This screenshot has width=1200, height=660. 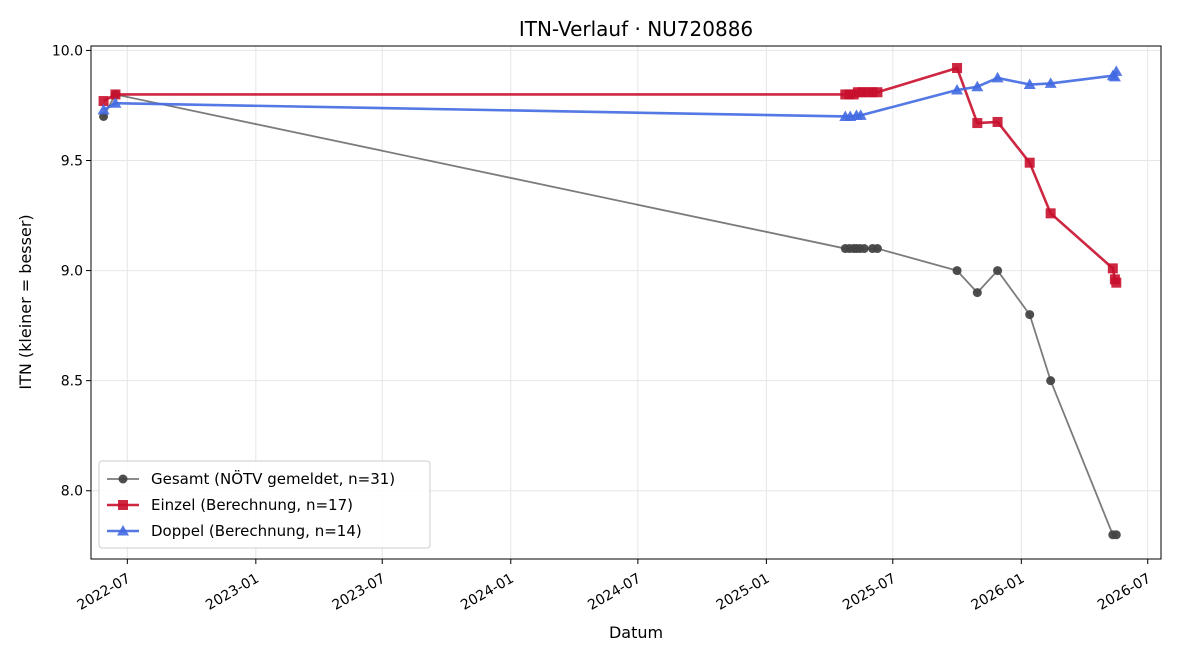 What do you see at coordinates (869, 592) in the screenshot?
I see `x-tick-label: 2025-07` at bounding box center [869, 592].